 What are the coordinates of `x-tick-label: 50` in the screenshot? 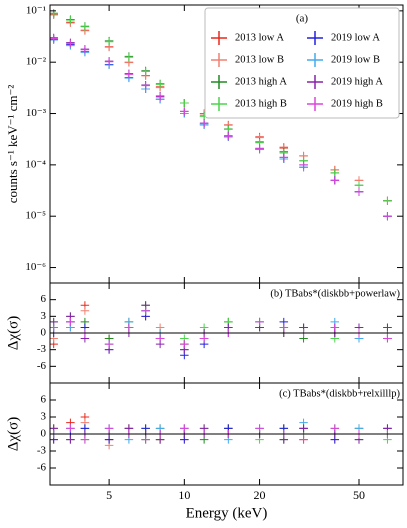 It's located at (359, 495).